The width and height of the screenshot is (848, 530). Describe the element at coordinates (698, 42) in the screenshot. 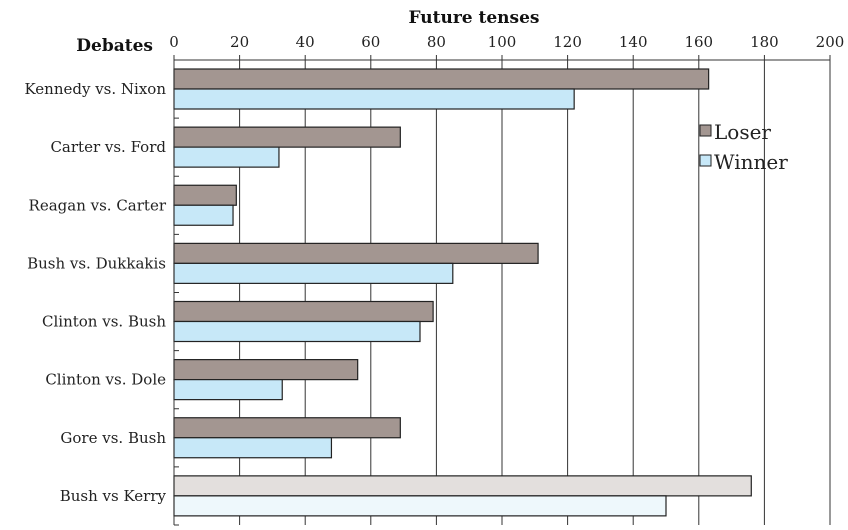

I see `x-tick-label: 160` at that location.